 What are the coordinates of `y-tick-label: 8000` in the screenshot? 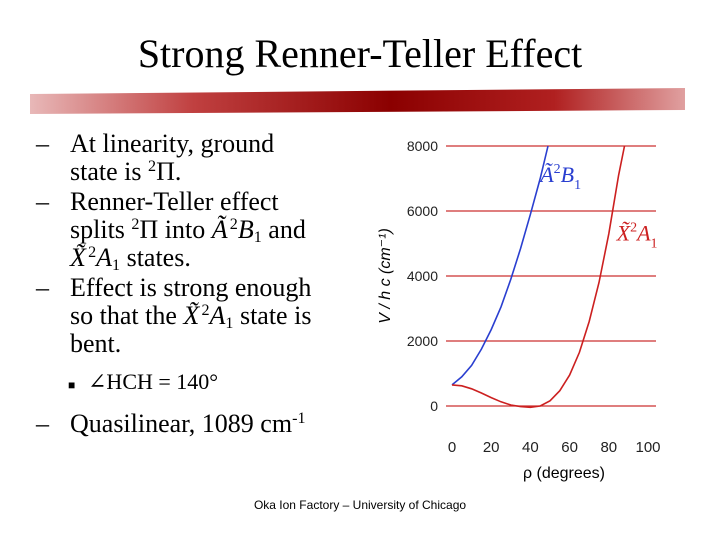 It's located at (422, 146).